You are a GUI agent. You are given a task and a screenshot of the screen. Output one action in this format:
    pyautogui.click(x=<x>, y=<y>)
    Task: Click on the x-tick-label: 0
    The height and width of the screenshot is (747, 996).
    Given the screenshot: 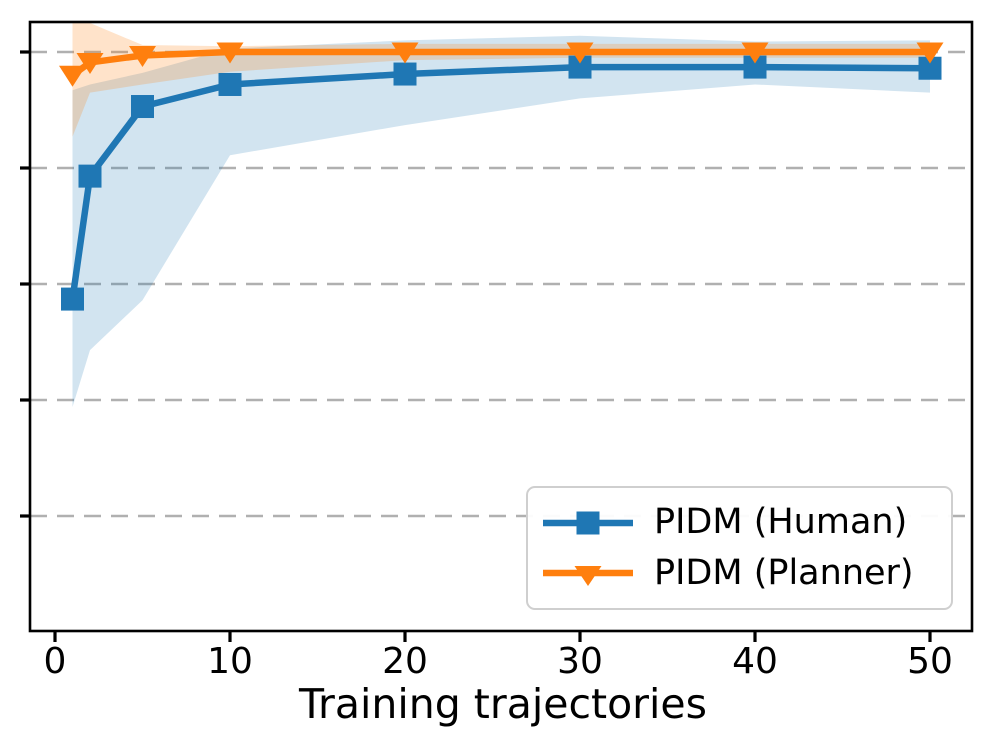 What is the action you would take?
    pyautogui.click(x=55, y=661)
    